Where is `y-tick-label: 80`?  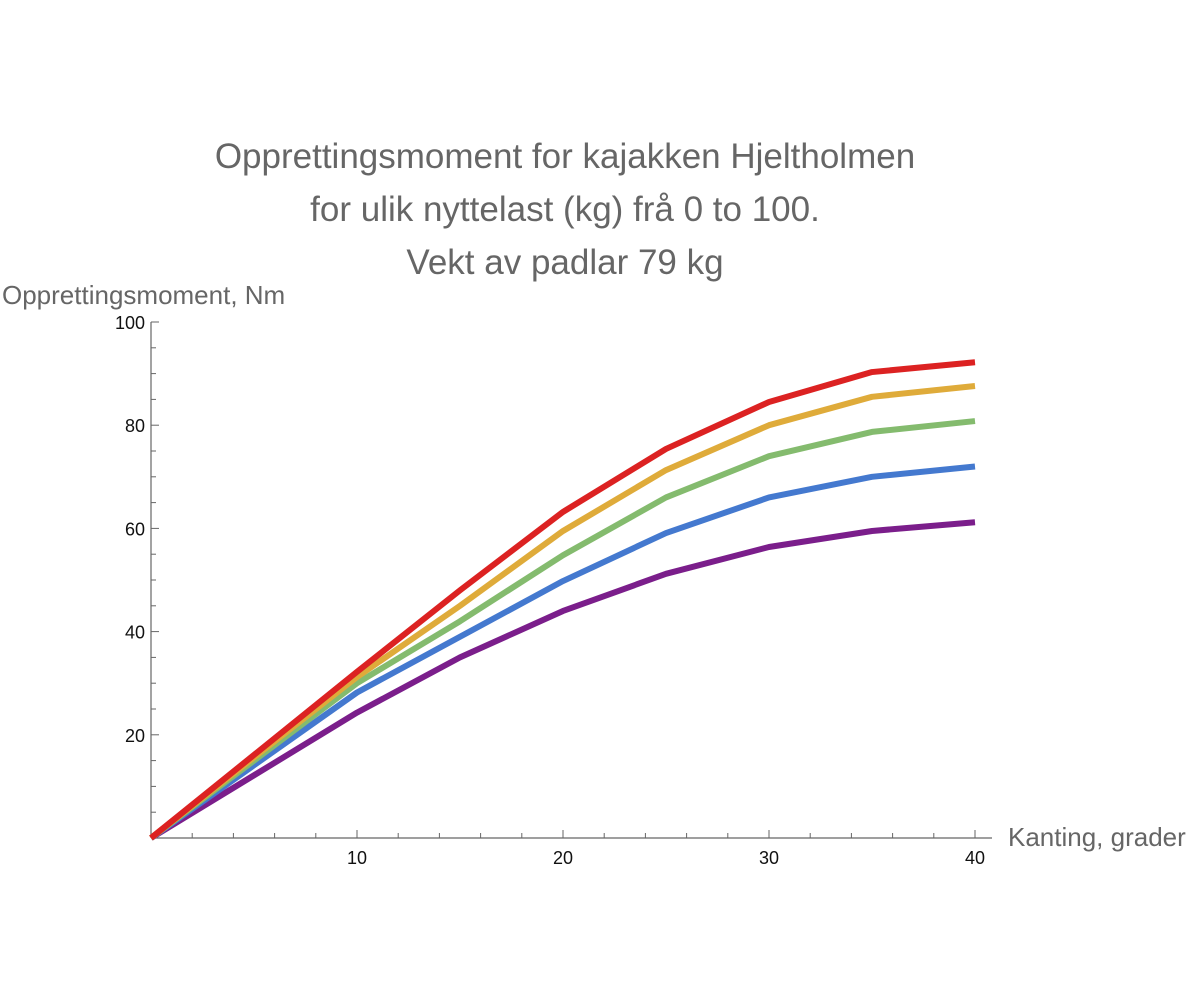 y-tick-label: 80 is located at coordinates (135, 426).